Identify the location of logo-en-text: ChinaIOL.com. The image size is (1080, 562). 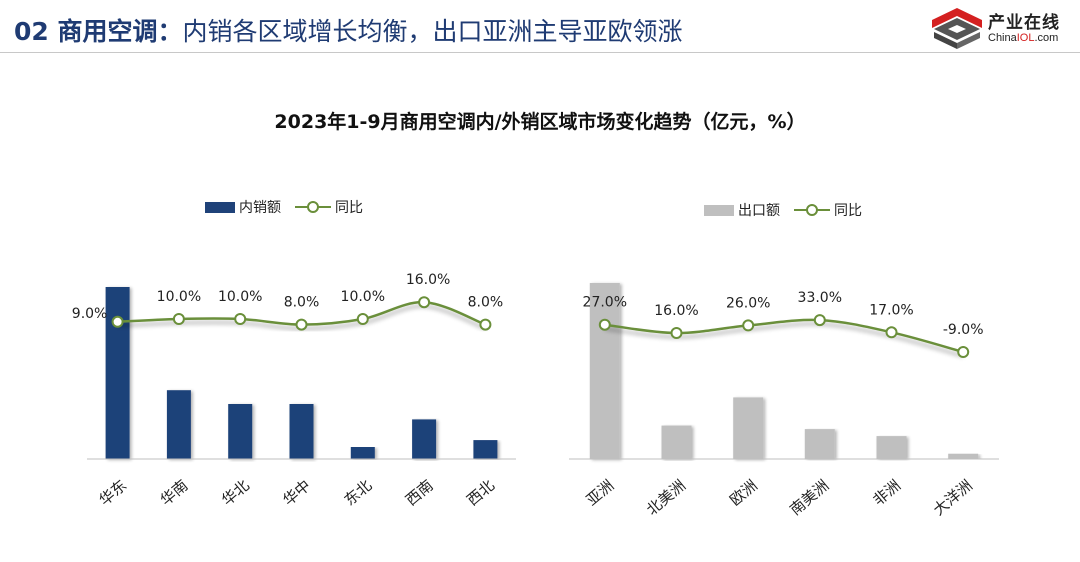
(1023, 38).